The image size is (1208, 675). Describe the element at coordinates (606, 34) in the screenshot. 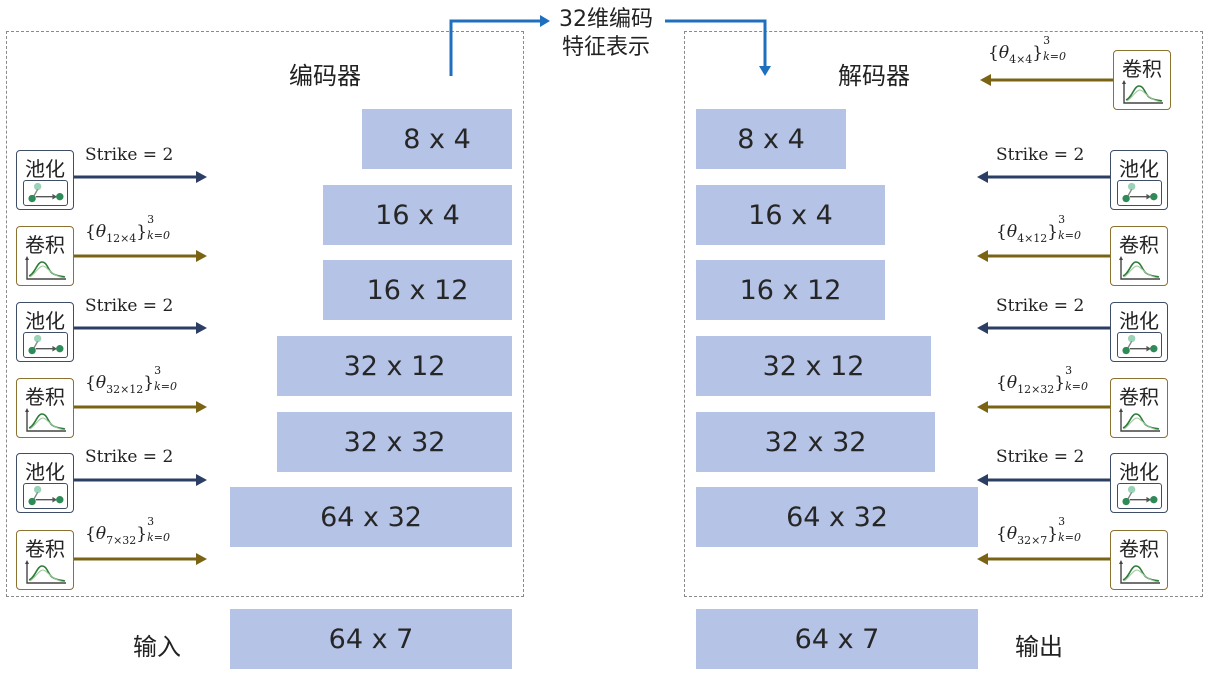

I see `feature-label: 32维编码 特征表示` at that location.